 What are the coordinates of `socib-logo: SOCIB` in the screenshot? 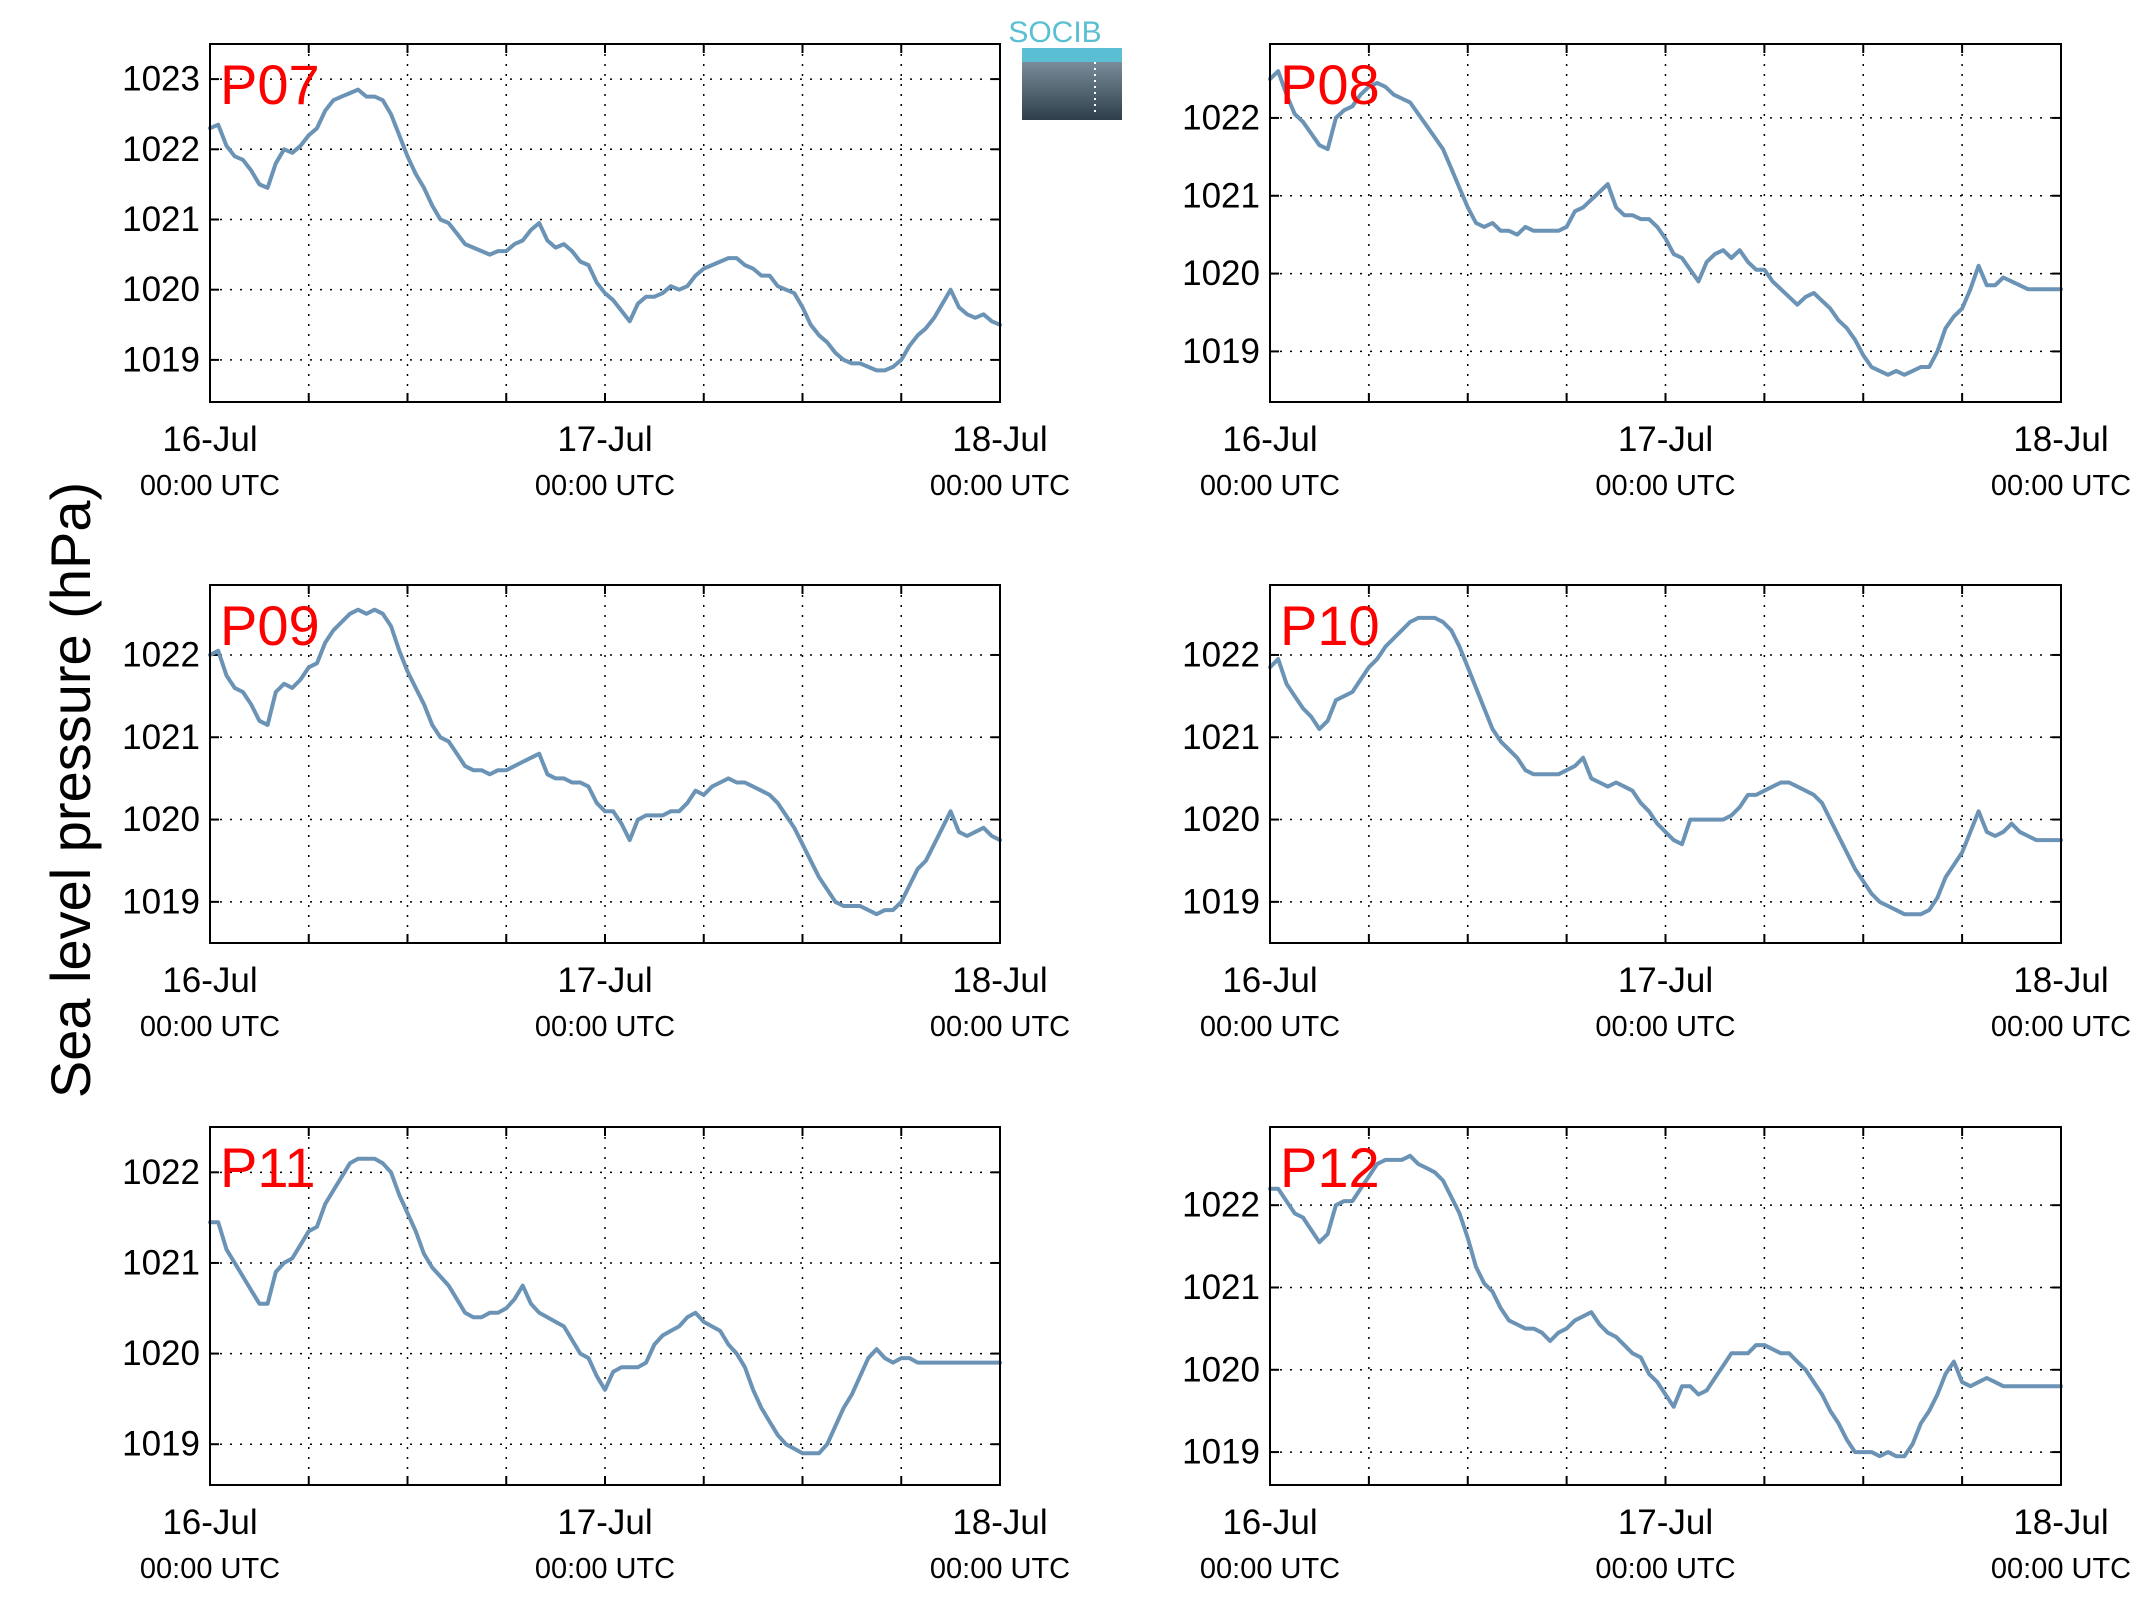 It's located at (1065, 68).